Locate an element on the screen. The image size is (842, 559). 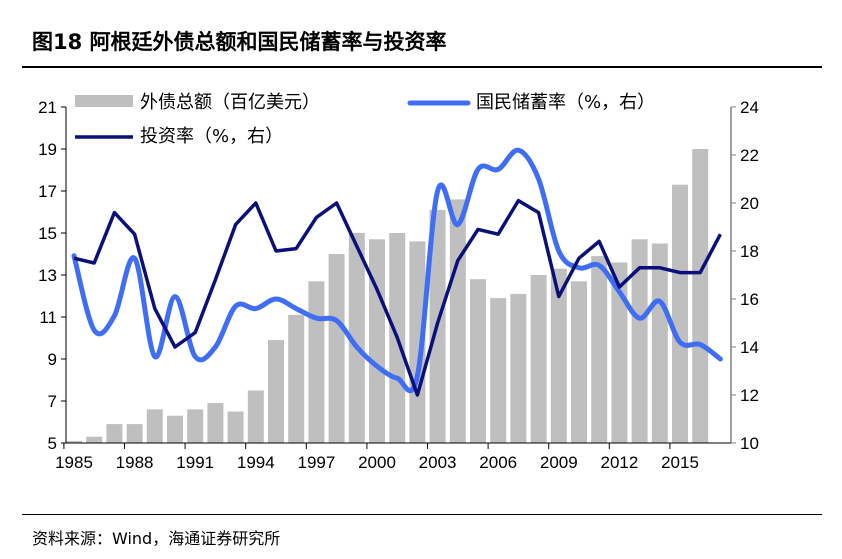
right-tick-label: 14 is located at coordinates (749, 347).